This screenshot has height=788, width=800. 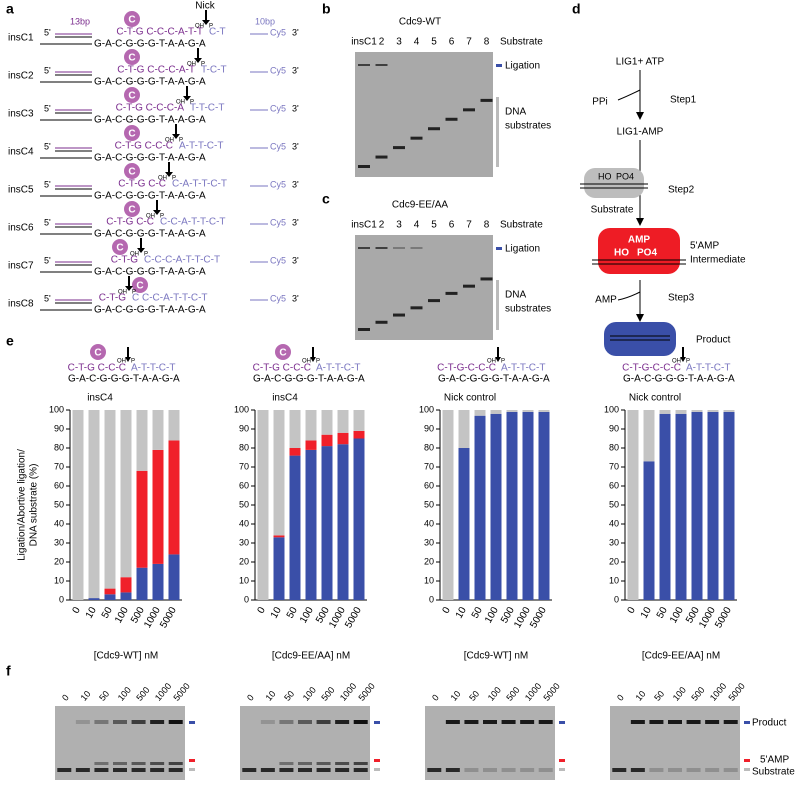 What do you see at coordinates (21, 190) in the screenshot?
I see `construct-name: insC5` at bounding box center [21, 190].